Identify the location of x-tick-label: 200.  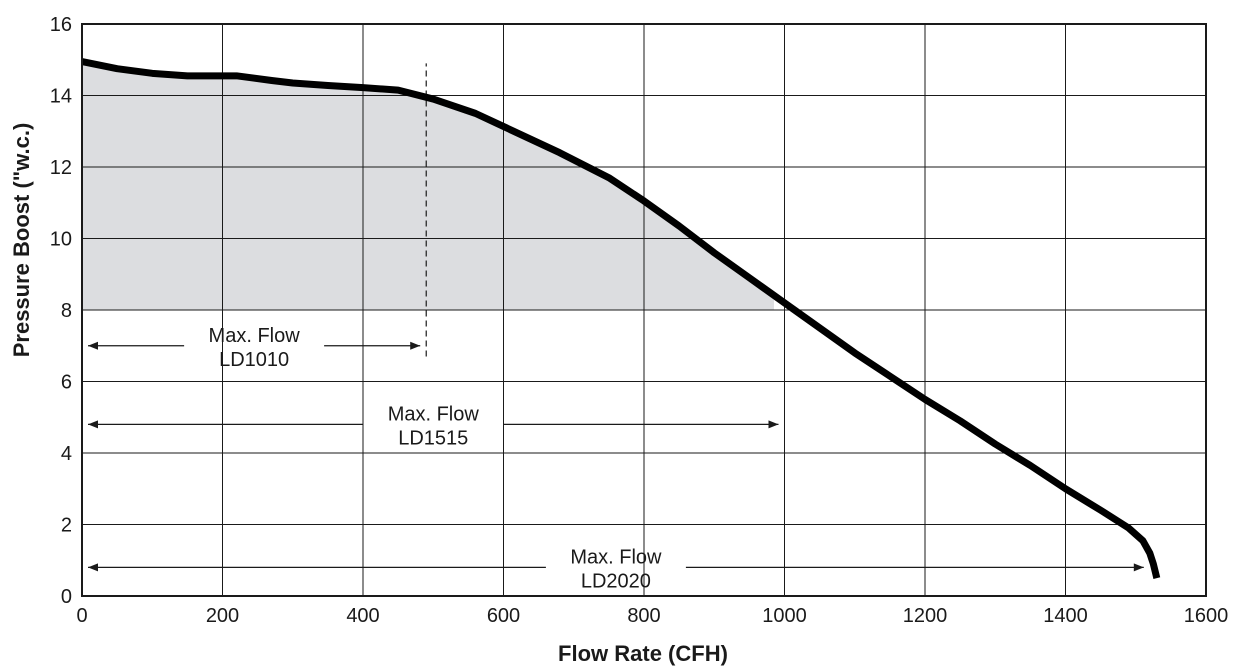
(222, 616).